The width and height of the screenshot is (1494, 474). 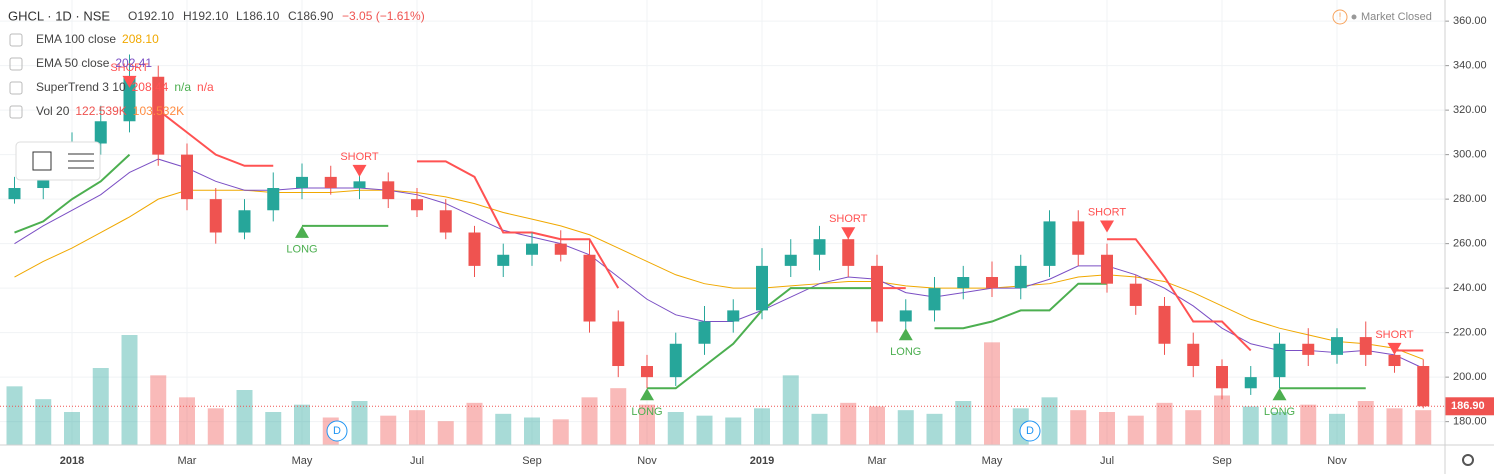 I want to click on last-price-label: 186.90, so click(x=1468, y=406).